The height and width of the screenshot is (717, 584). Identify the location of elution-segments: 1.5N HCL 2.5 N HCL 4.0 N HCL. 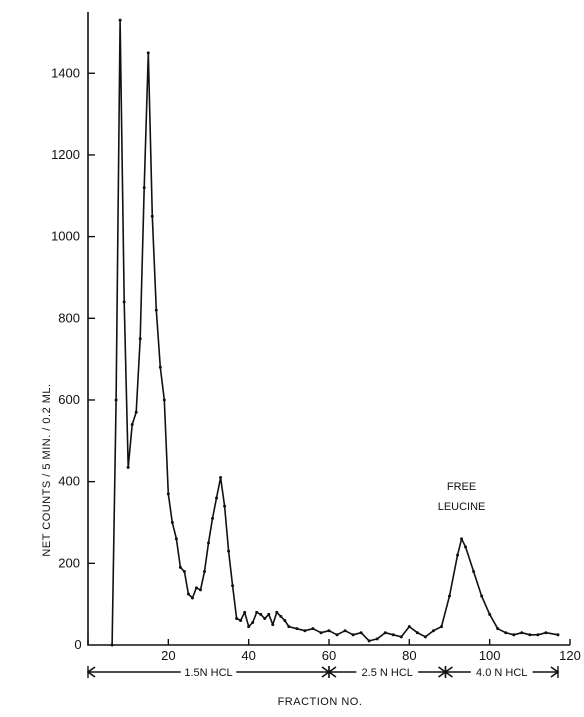
(323, 672).